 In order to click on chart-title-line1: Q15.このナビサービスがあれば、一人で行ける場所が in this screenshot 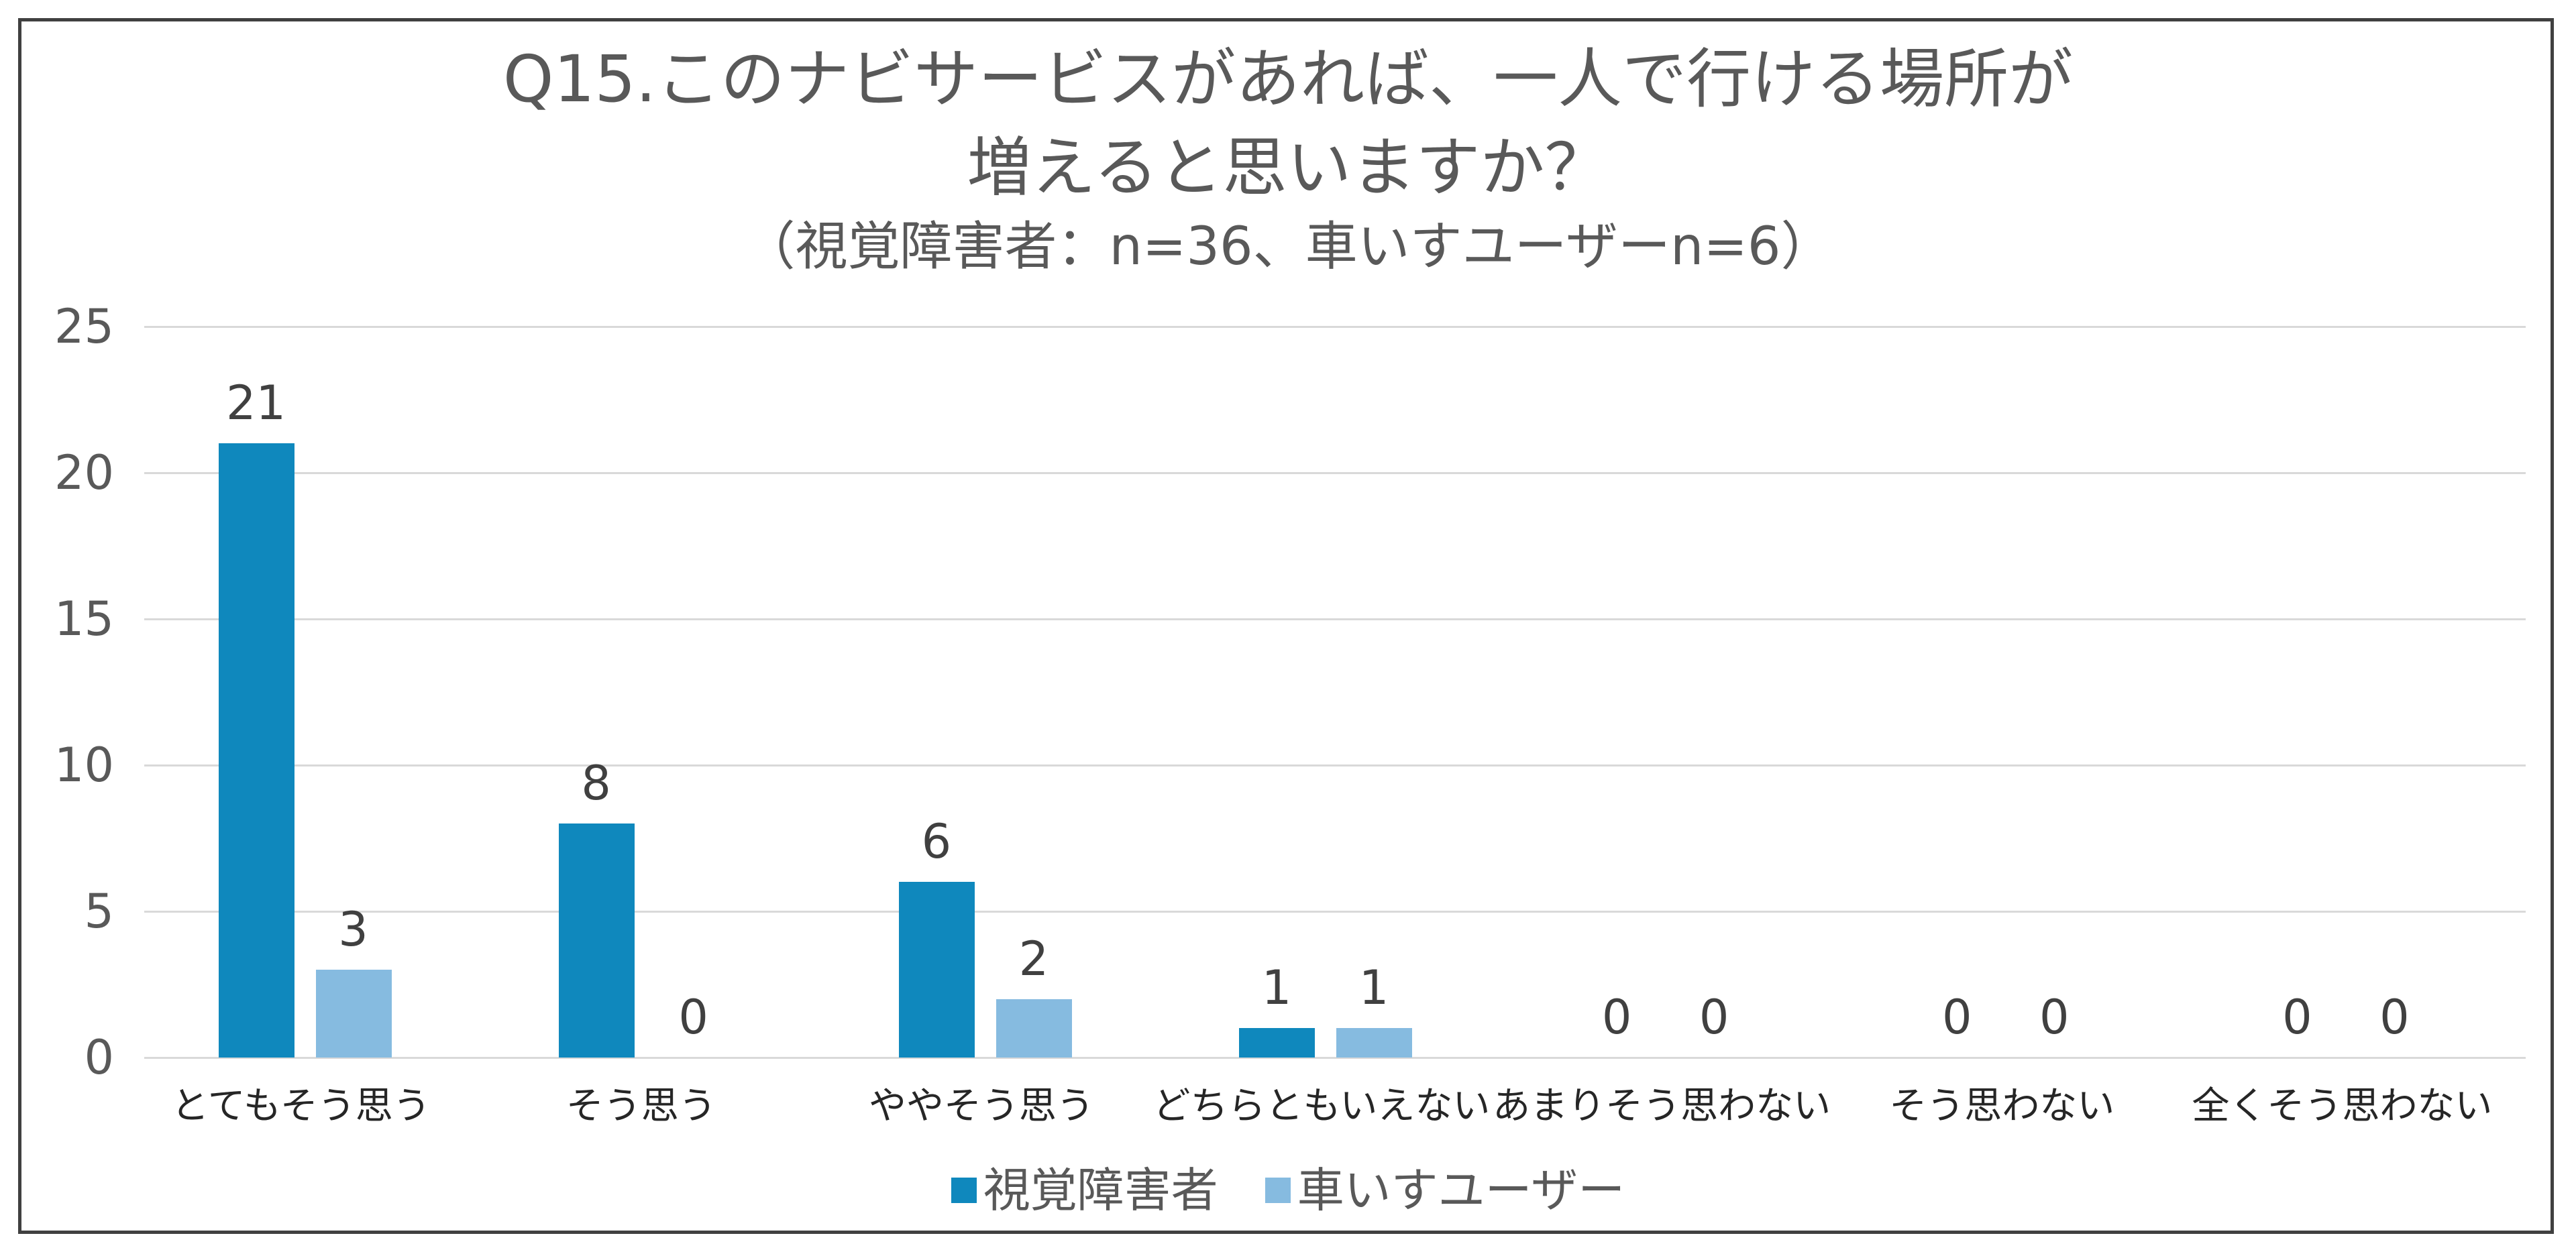, I will do `click(1288, 79)`.